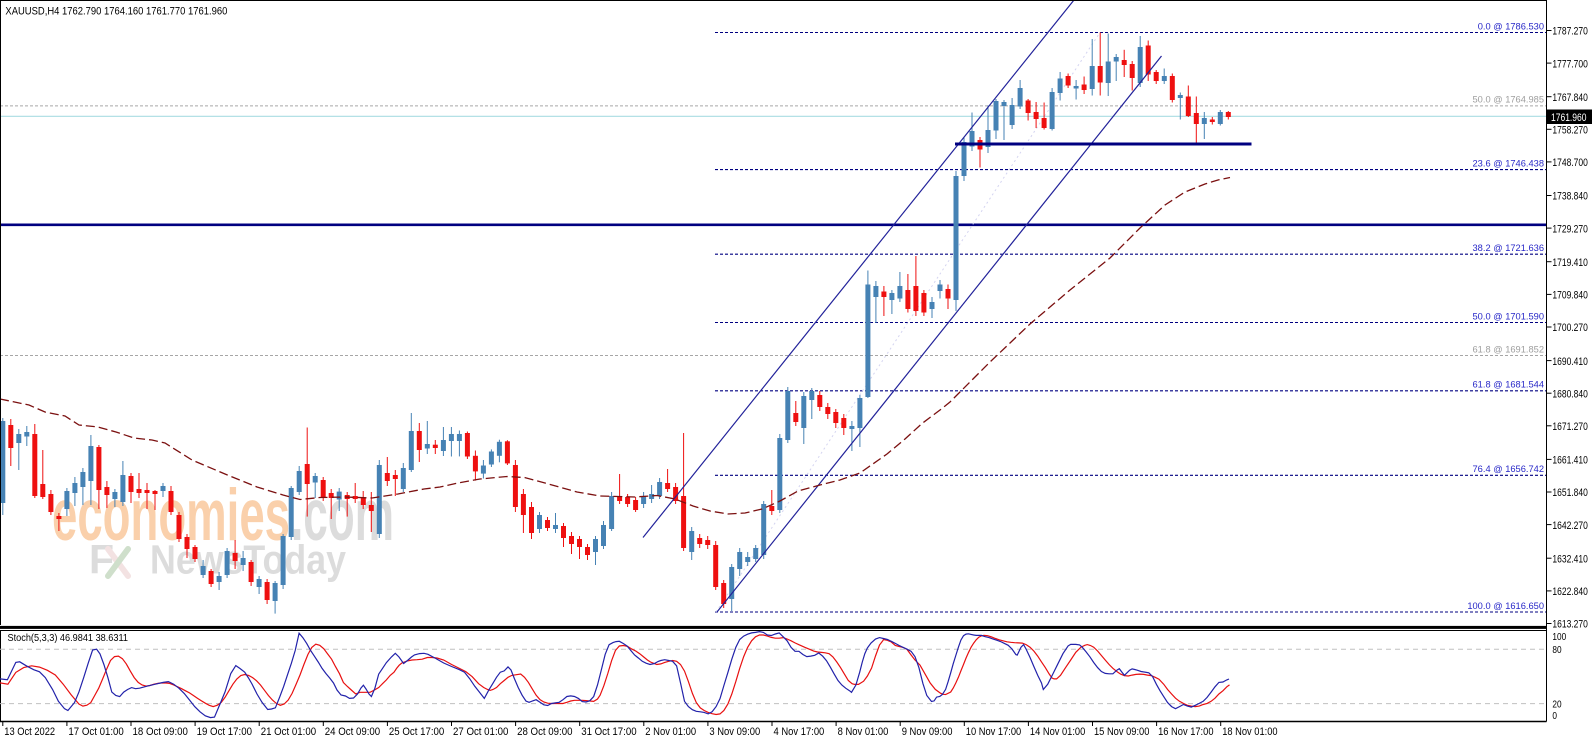 This screenshot has height=748, width=1596. Describe the element at coordinates (1185, 732) in the screenshot. I see `svg-text: 16 Nov 17:00` at that location.